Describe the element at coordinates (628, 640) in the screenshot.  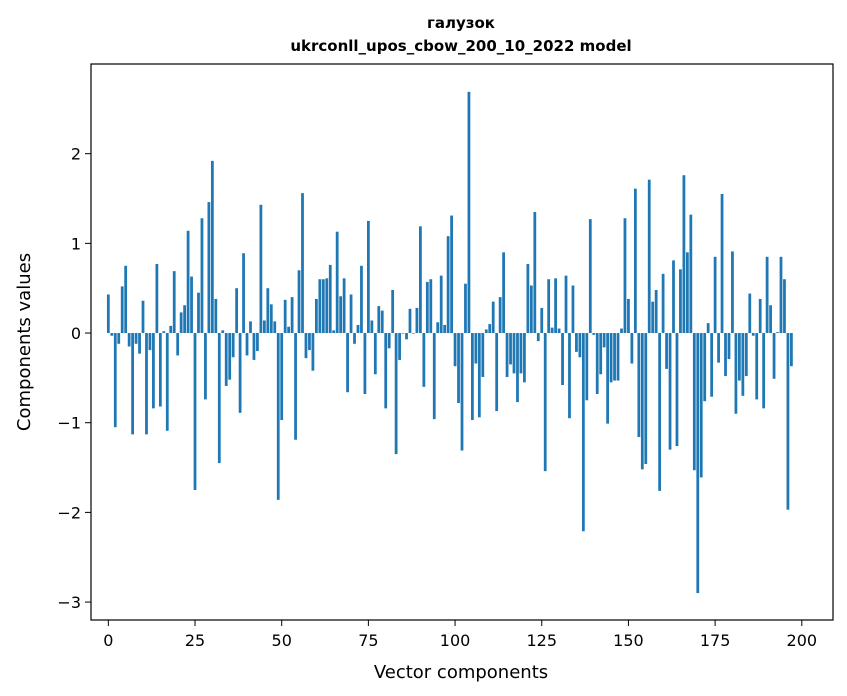
I see `x-tick-label: 150` at that location.